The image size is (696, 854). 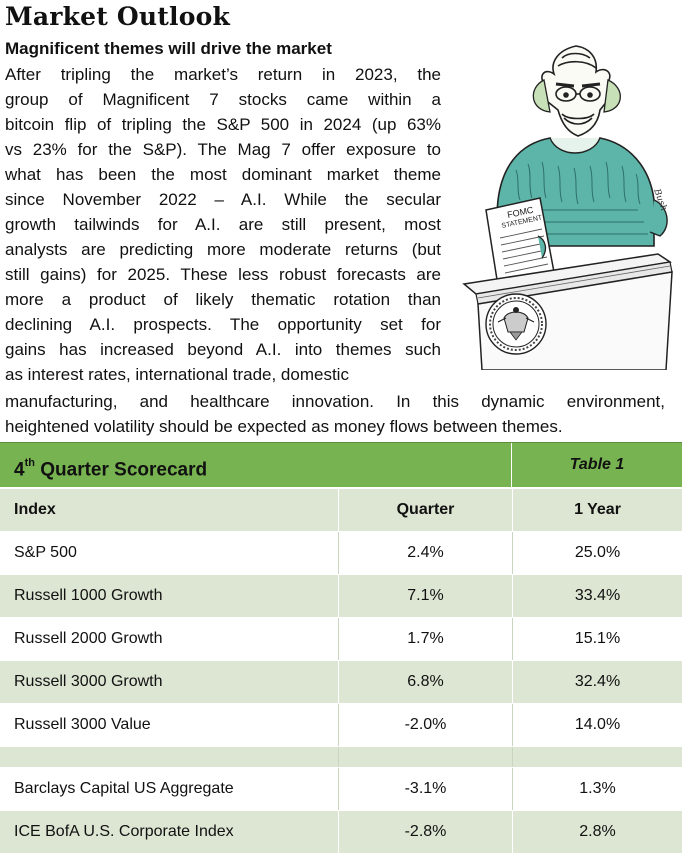 I want to click on column-header-year: 1 Year, so click(x=597, y=509).